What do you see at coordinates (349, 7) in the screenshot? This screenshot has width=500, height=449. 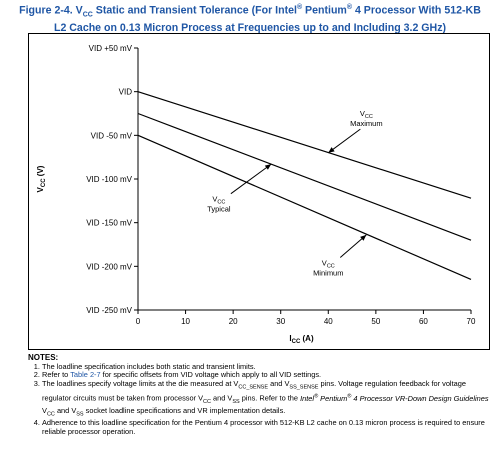 I see `title-reg-2: ®` at bounding box center [349, 7].